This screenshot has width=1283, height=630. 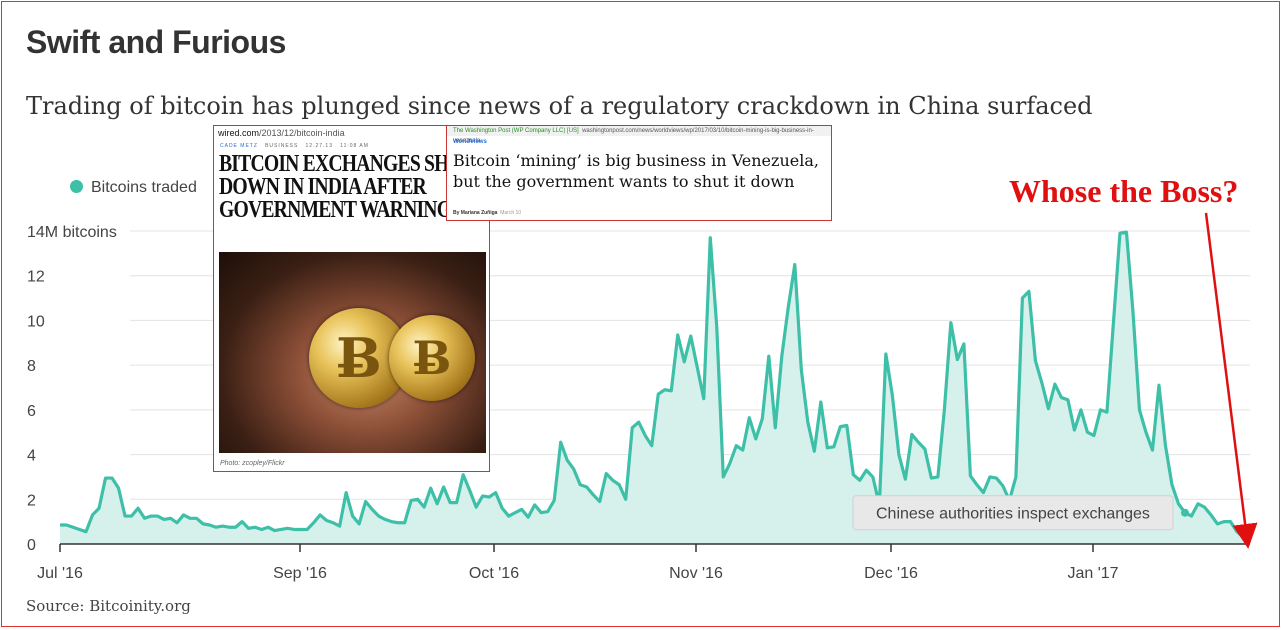 I want to click on india-url-path: /2013/12/bitcoin-india, so click(x=302, y=133).